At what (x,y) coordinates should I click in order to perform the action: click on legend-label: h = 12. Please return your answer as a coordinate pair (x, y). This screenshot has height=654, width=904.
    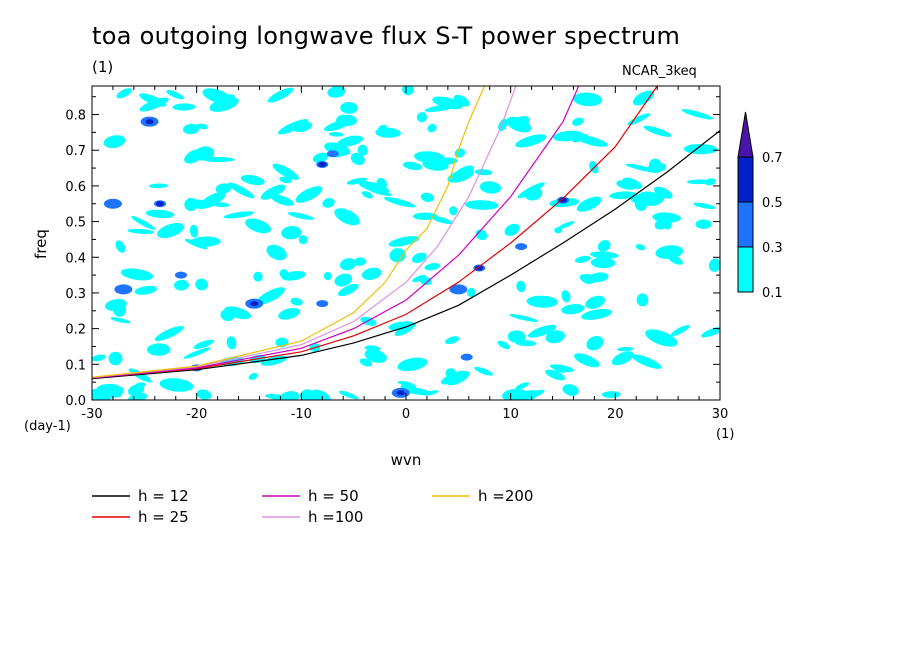
    Looking at the image, I should click on (163, 496).